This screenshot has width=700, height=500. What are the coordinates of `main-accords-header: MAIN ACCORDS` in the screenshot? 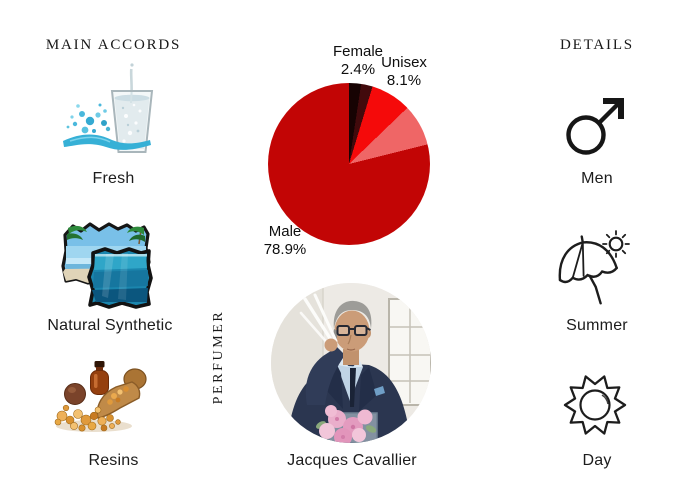 It's located at (113, 45).